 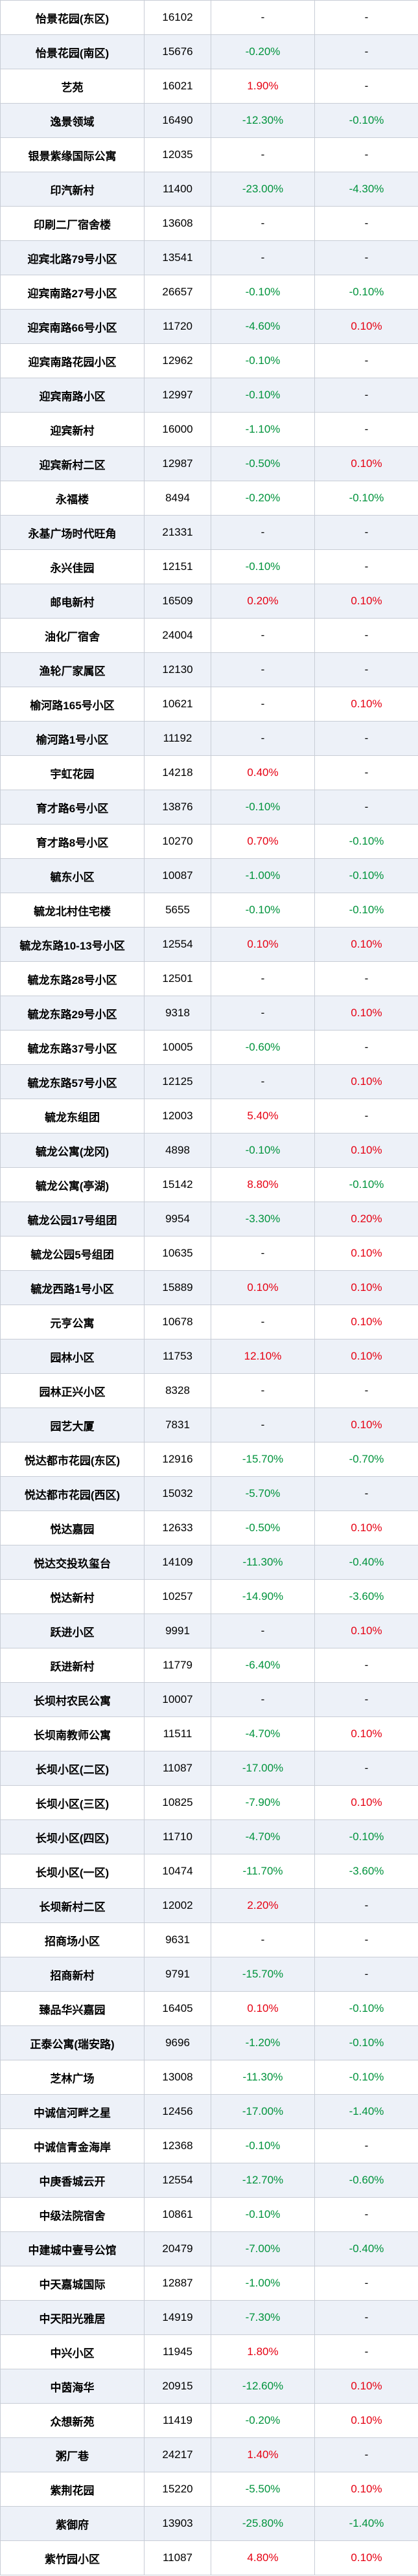 I want to click on price-cell: 21331, so click(x=177, y=532).